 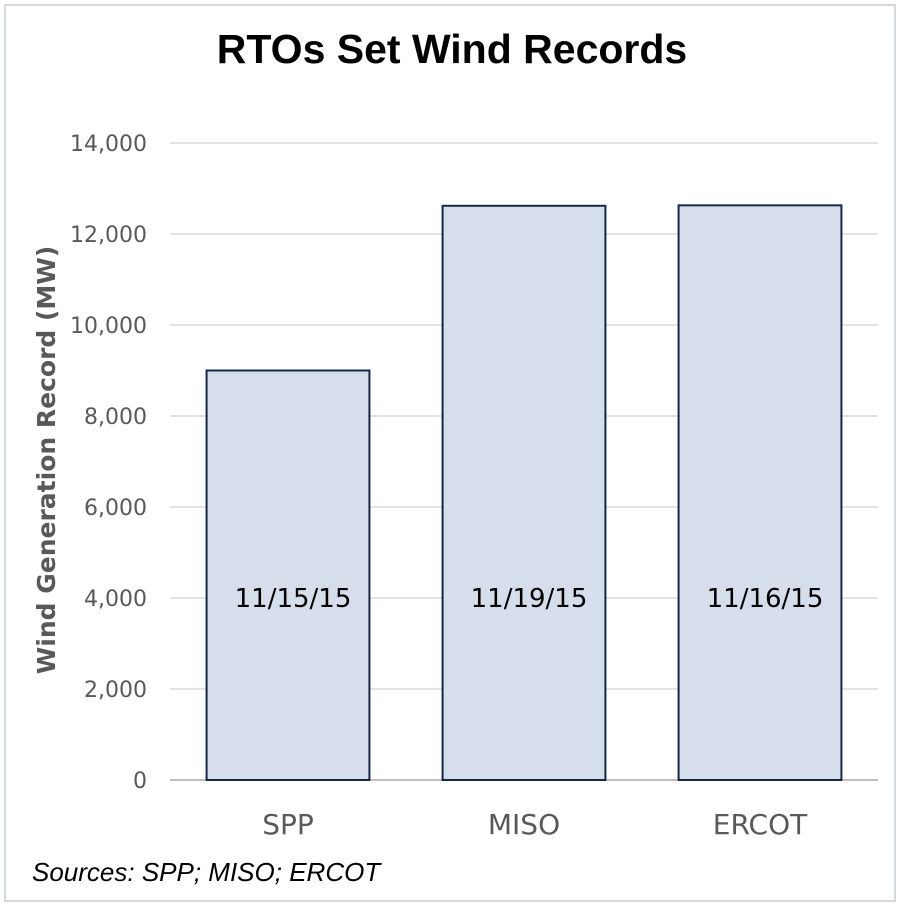 What do you see at coordinates (108, 463) in the screenshot?
I see `y-axis-ticks: 0 2,000 4,000 6,000 8,000 10,000 12,000 14,000` at bounding box center [108, 463].